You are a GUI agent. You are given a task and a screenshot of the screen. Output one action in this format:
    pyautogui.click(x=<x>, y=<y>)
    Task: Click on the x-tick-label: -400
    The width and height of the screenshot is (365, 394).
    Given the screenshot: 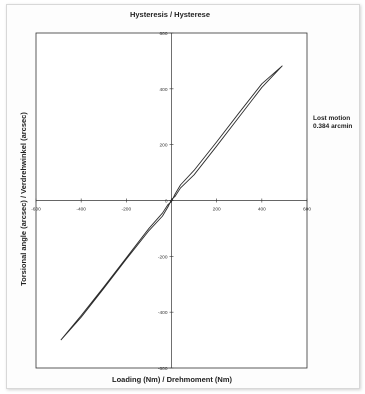 What is the action you would take?
    pyautogui.click(x=81, y=210)
    